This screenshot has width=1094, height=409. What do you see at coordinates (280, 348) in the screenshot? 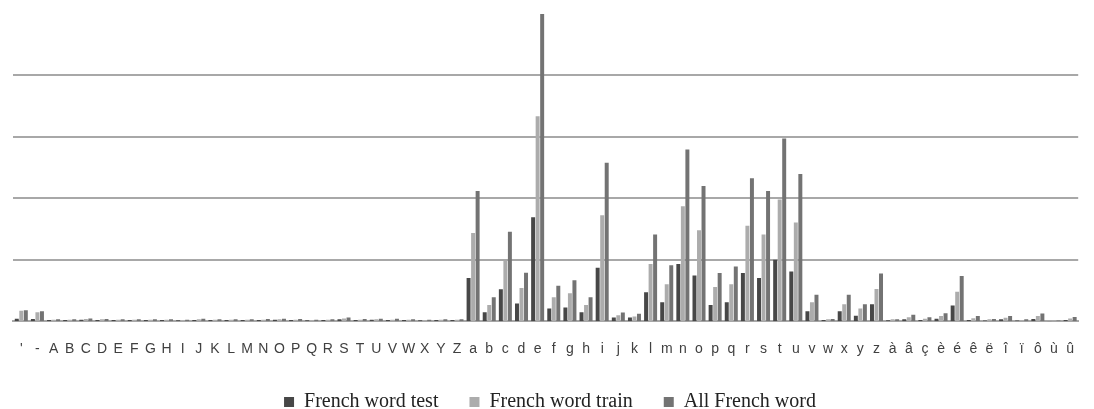
I see `x-tick-label: O` at bounding box center [280, 348].